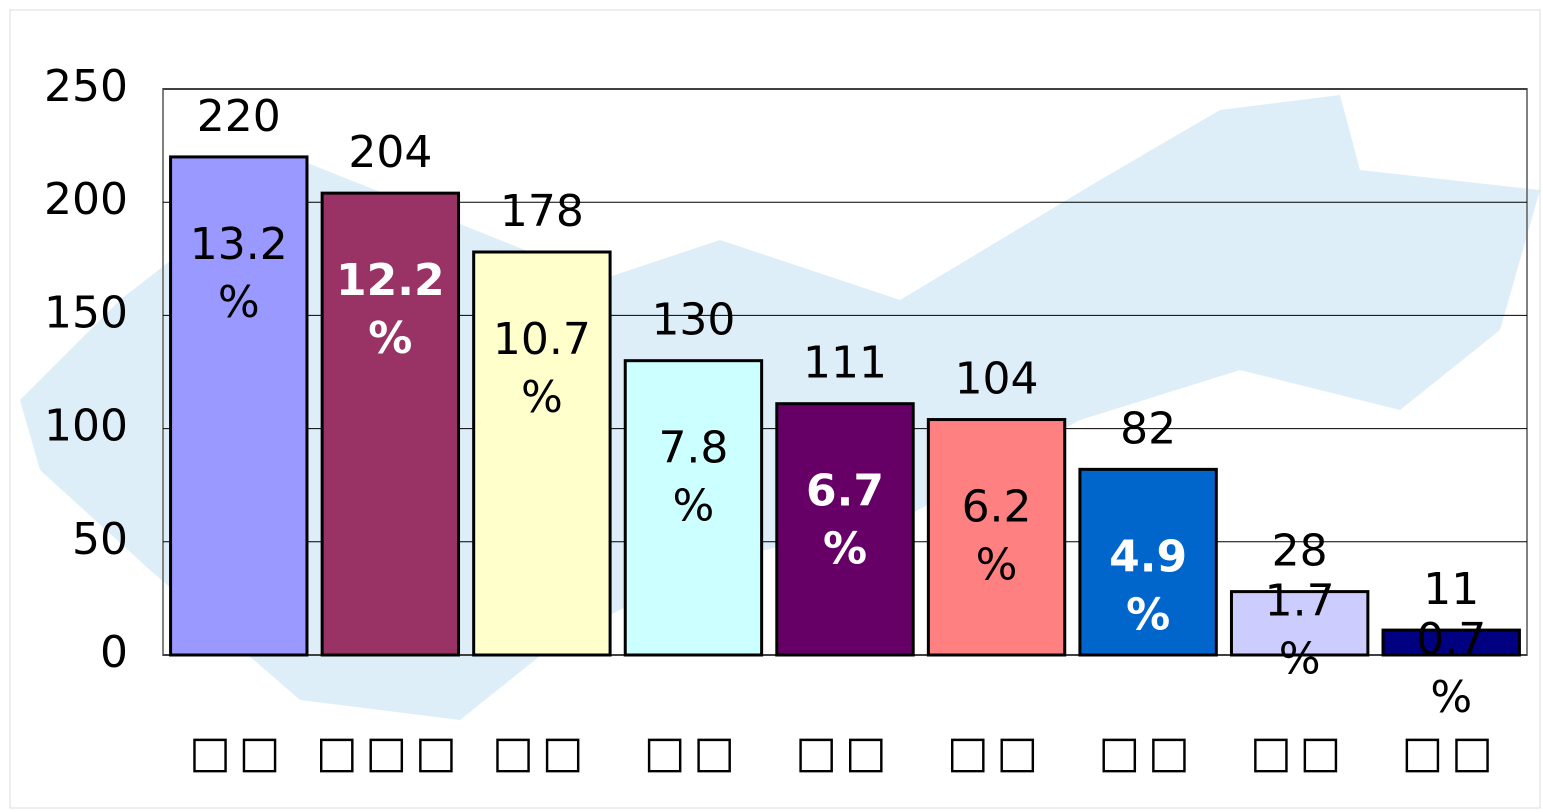 This screenshot has width=1543, height=812. Describe the element at coordinates (997, 507) in the screenshot. I see `share-number: 6.2` at that location.